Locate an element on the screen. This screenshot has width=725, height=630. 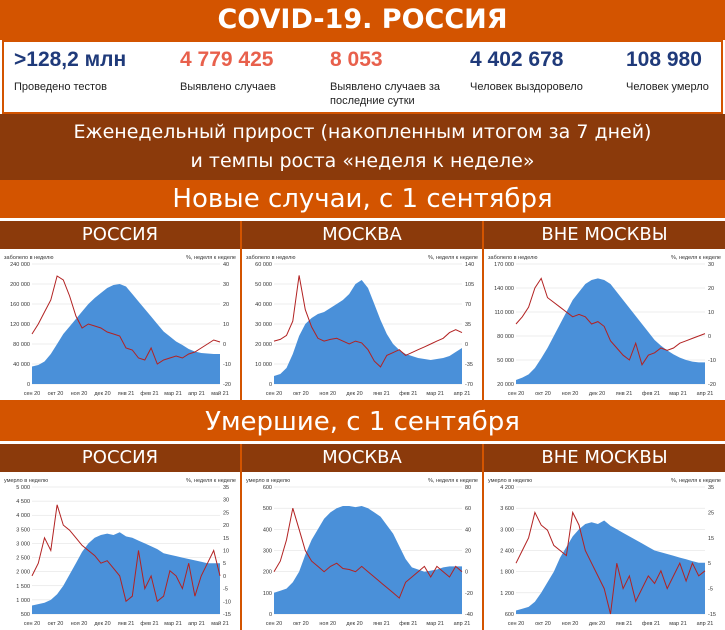
left-tick-label: 1 500 is located at coordinates (23, 587).